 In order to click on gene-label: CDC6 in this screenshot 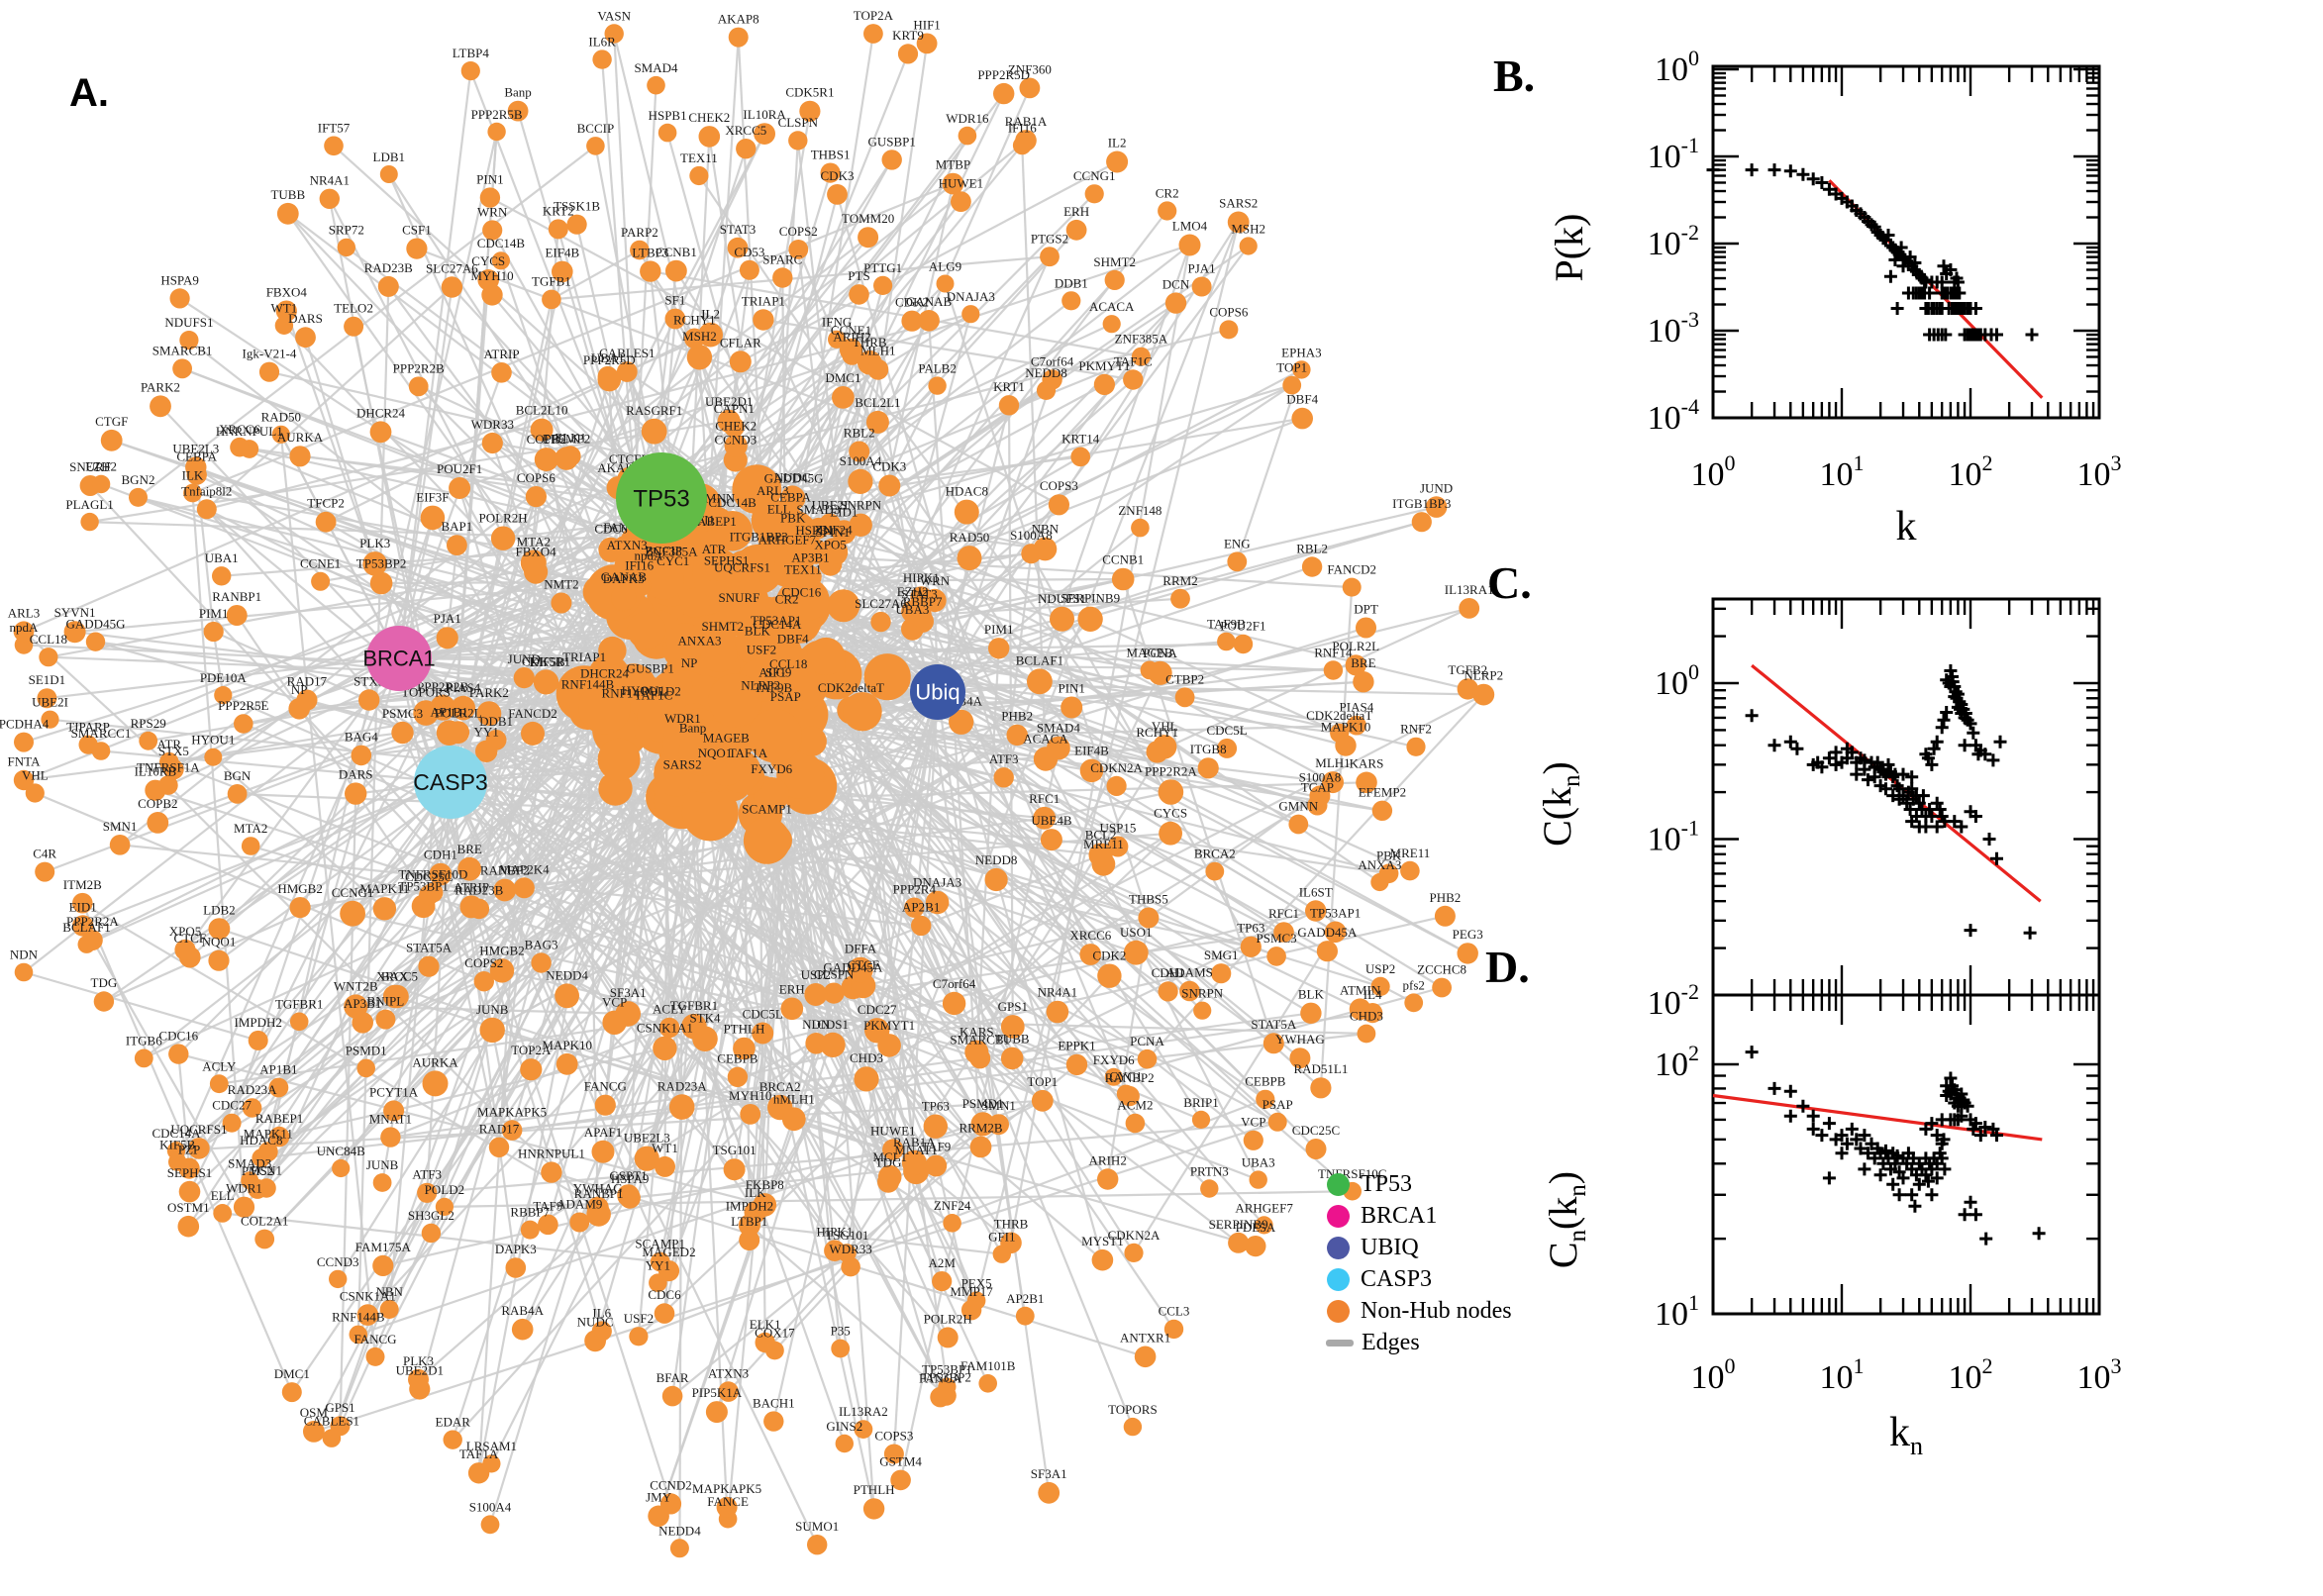, I will do `click(664, 1295)`.